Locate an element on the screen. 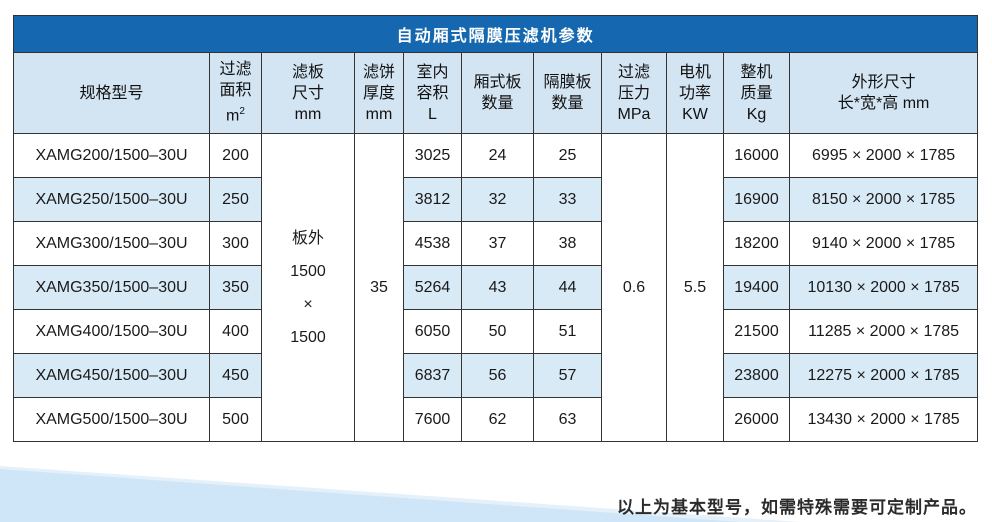 The height and width of the screenshot is (522, 992). cell-dimensions: 12275 × 2000 × 1785 is located at coordinates (883, 375).